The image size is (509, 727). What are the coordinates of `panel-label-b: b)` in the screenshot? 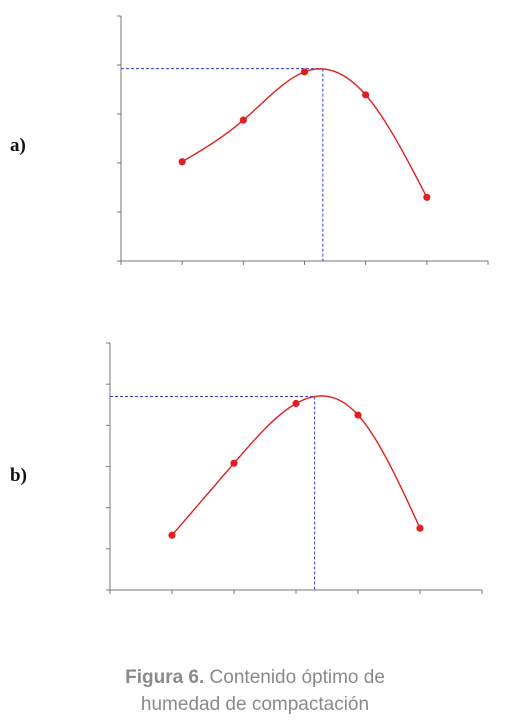 It's located at (18, 475).